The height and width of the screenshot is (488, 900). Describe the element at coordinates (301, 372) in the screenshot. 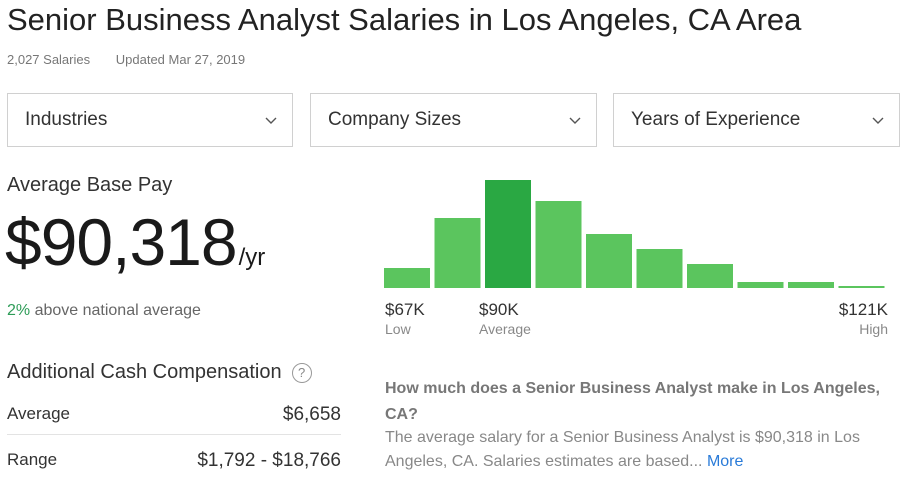

I see `help-icon: ?` at that location.